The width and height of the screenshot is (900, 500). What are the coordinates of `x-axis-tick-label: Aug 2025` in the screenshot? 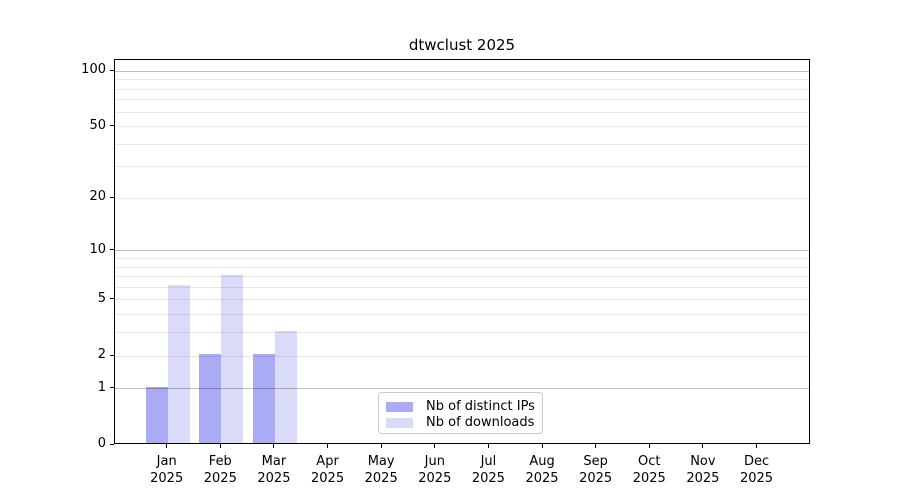 It's located at (542, 470).